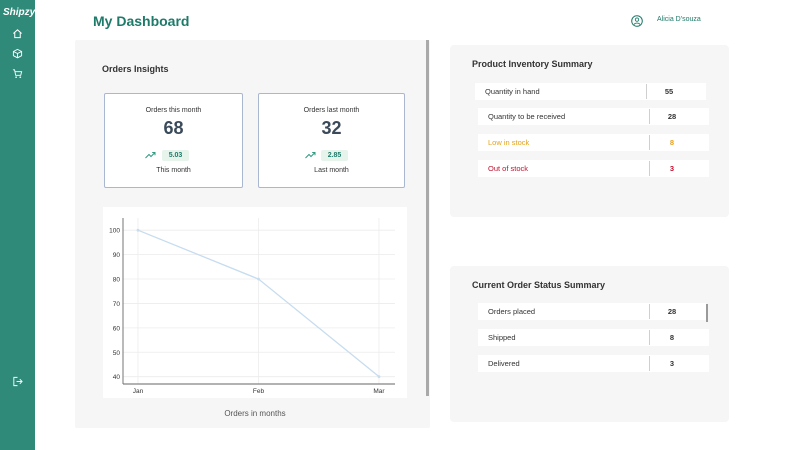 Image resolution: width=800 pixels, height=450 pixels. What do you see at coordinates (593, 363) in the screenshot?
I see `order-status-row: Delivered 3` at bounding box center [593, 363].